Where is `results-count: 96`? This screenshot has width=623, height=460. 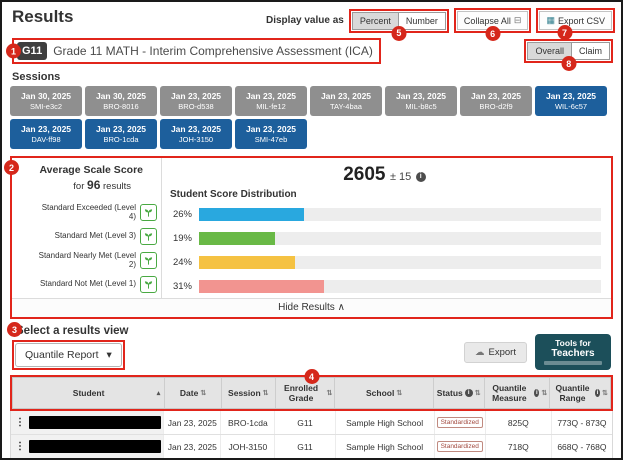
results-count: 96 is located at coordinates (94, 185).